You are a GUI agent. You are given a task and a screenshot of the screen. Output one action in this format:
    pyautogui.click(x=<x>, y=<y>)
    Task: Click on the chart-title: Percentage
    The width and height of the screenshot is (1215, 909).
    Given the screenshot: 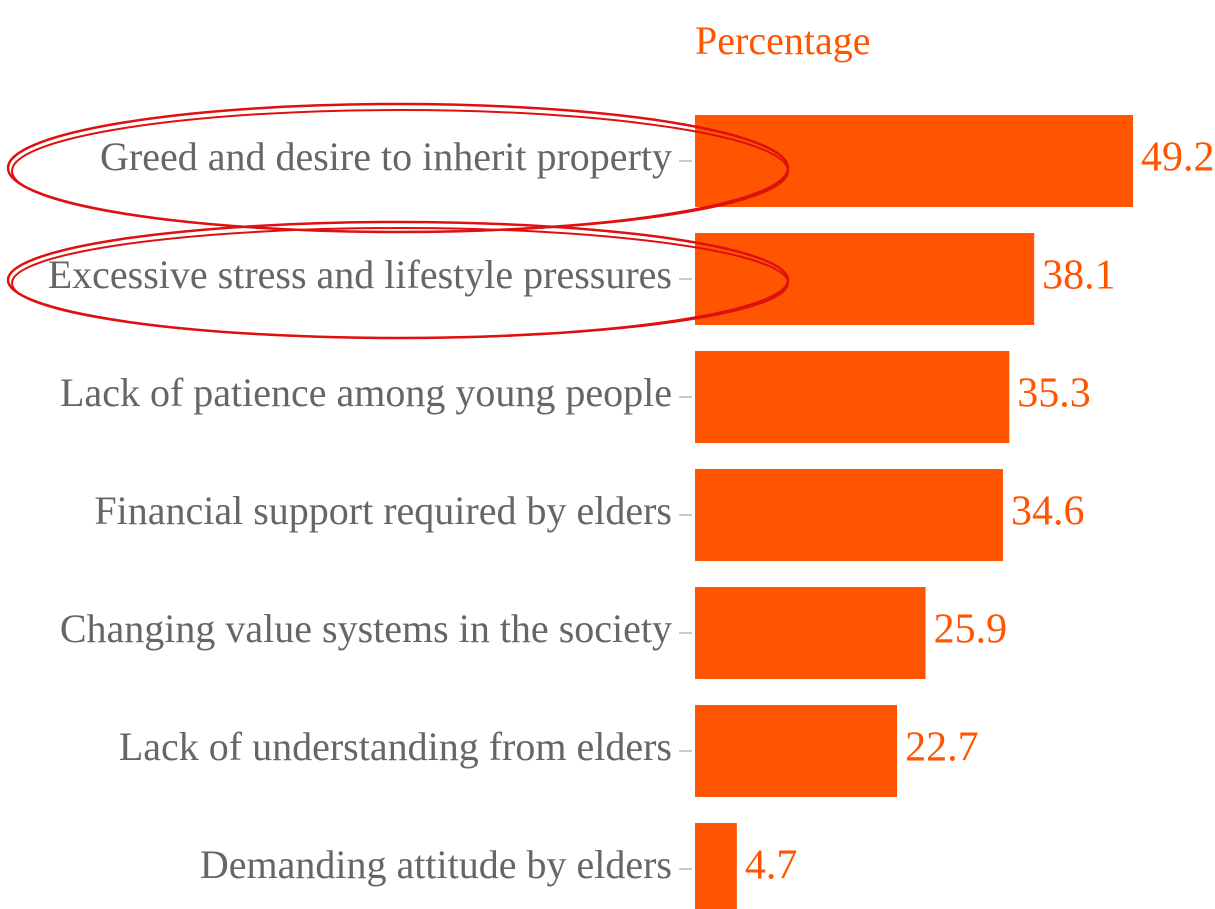 What is the action you would take?
    pyautogui.click(x=782, y=40)
    